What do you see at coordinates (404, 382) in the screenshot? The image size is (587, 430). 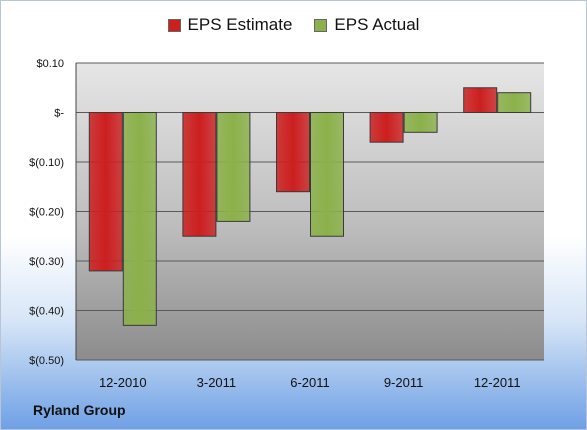 I see `x-tick-label: 9-2011` at bounding box center [404, 382].